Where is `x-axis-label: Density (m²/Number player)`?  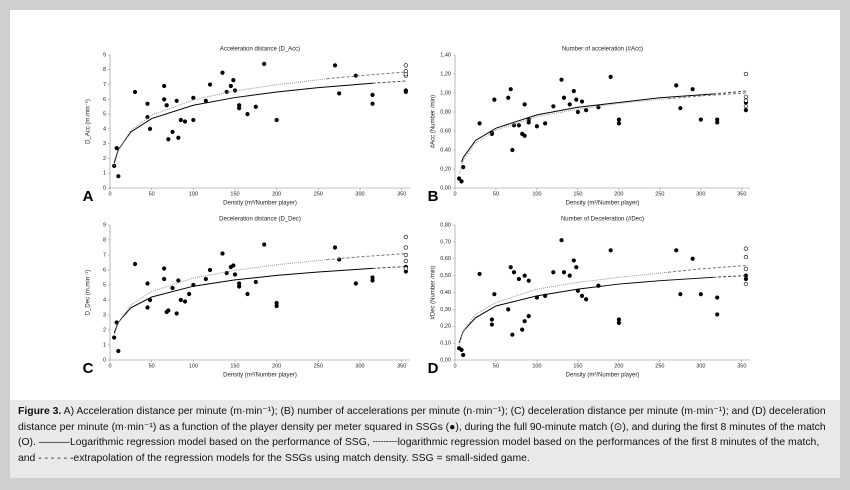 x-axis-label: Density (m²/Number player) is located at coordinates (603, 204).